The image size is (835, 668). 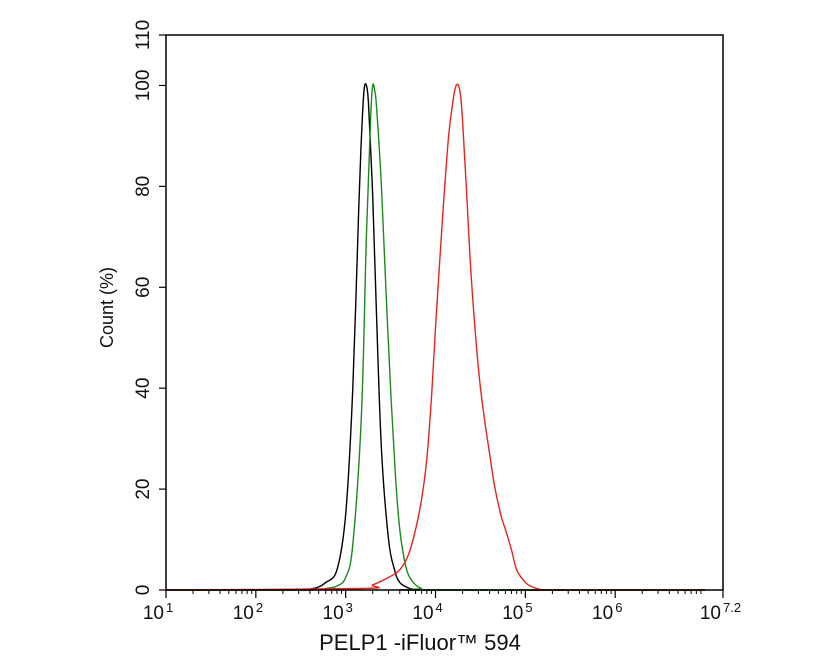 I want to click on x-tick-label-exponent: 4, so click(x=439, y=607).